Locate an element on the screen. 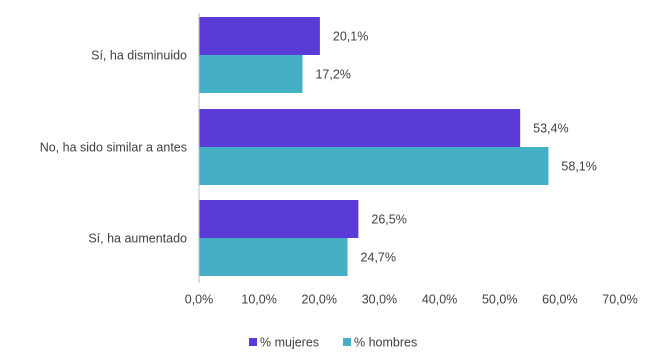 Image resolution: width=660 pixels, height=353 pixels. data-label: 26,5% is located at coordinates (388, 220).